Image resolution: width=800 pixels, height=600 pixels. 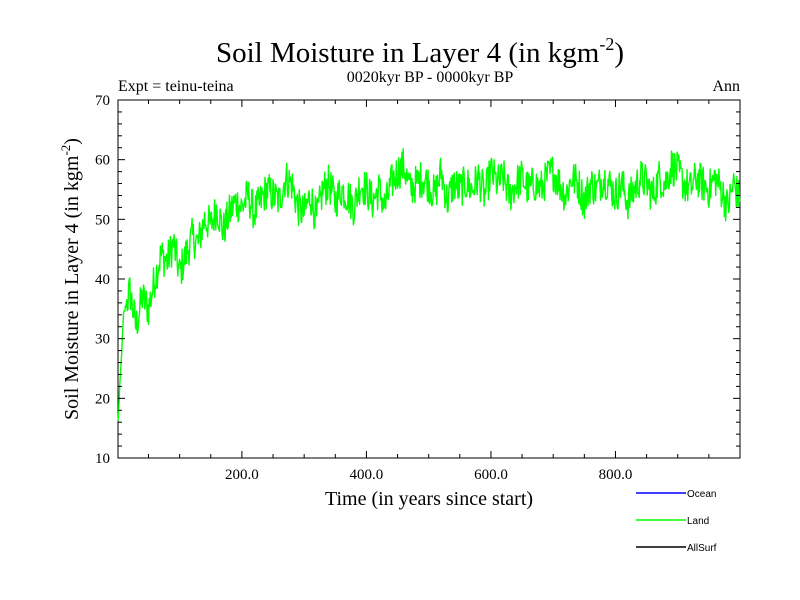 What do you see at coordinates (367, 475) in the screenshot?
I see `x-tick-label: 400.0` at bounding box center [367, 475].